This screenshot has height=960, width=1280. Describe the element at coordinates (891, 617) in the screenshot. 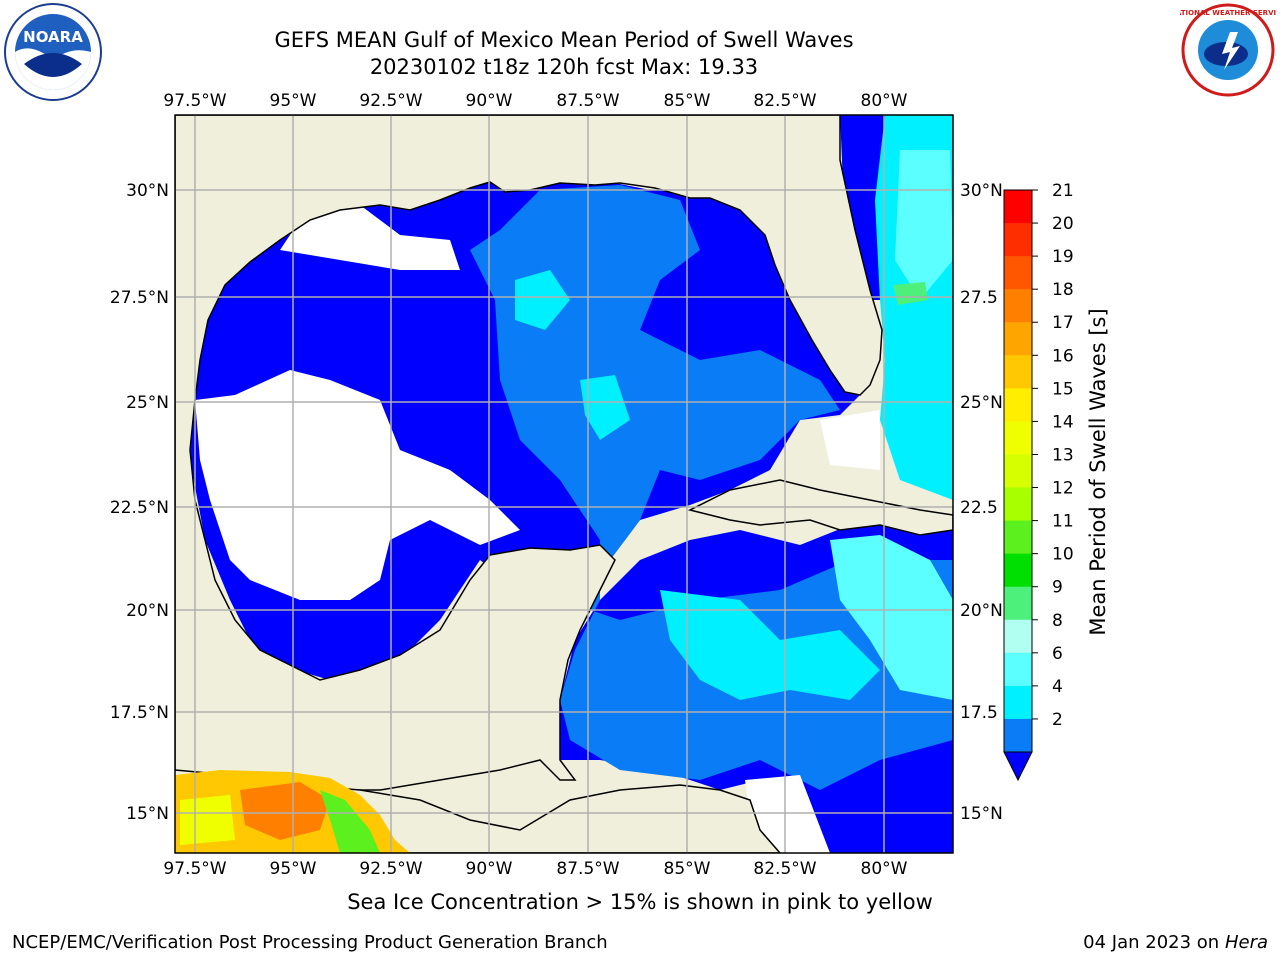

I see `swell-patch-east` at that location.